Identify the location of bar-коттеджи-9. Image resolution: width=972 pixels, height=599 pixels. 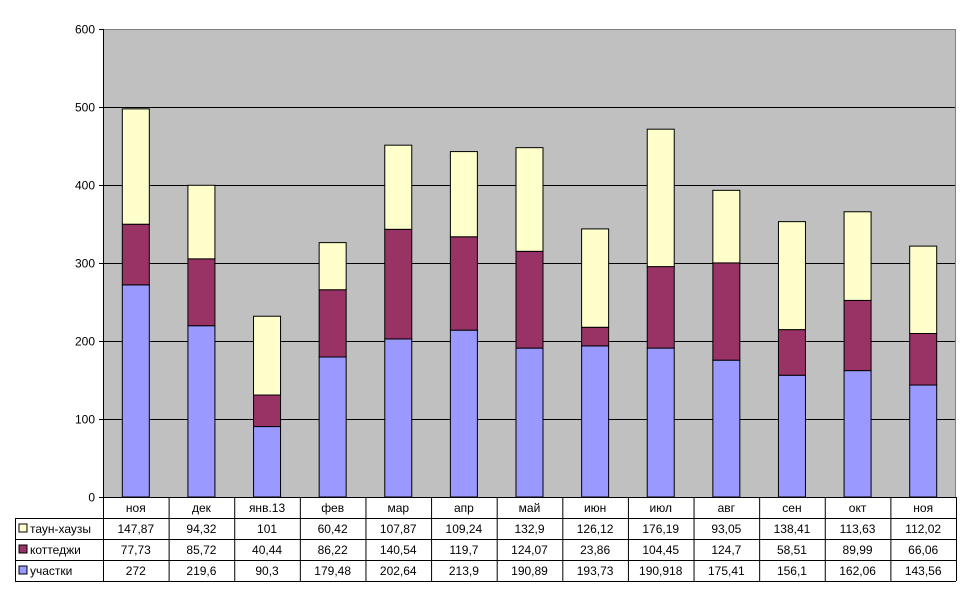
(726, 311).